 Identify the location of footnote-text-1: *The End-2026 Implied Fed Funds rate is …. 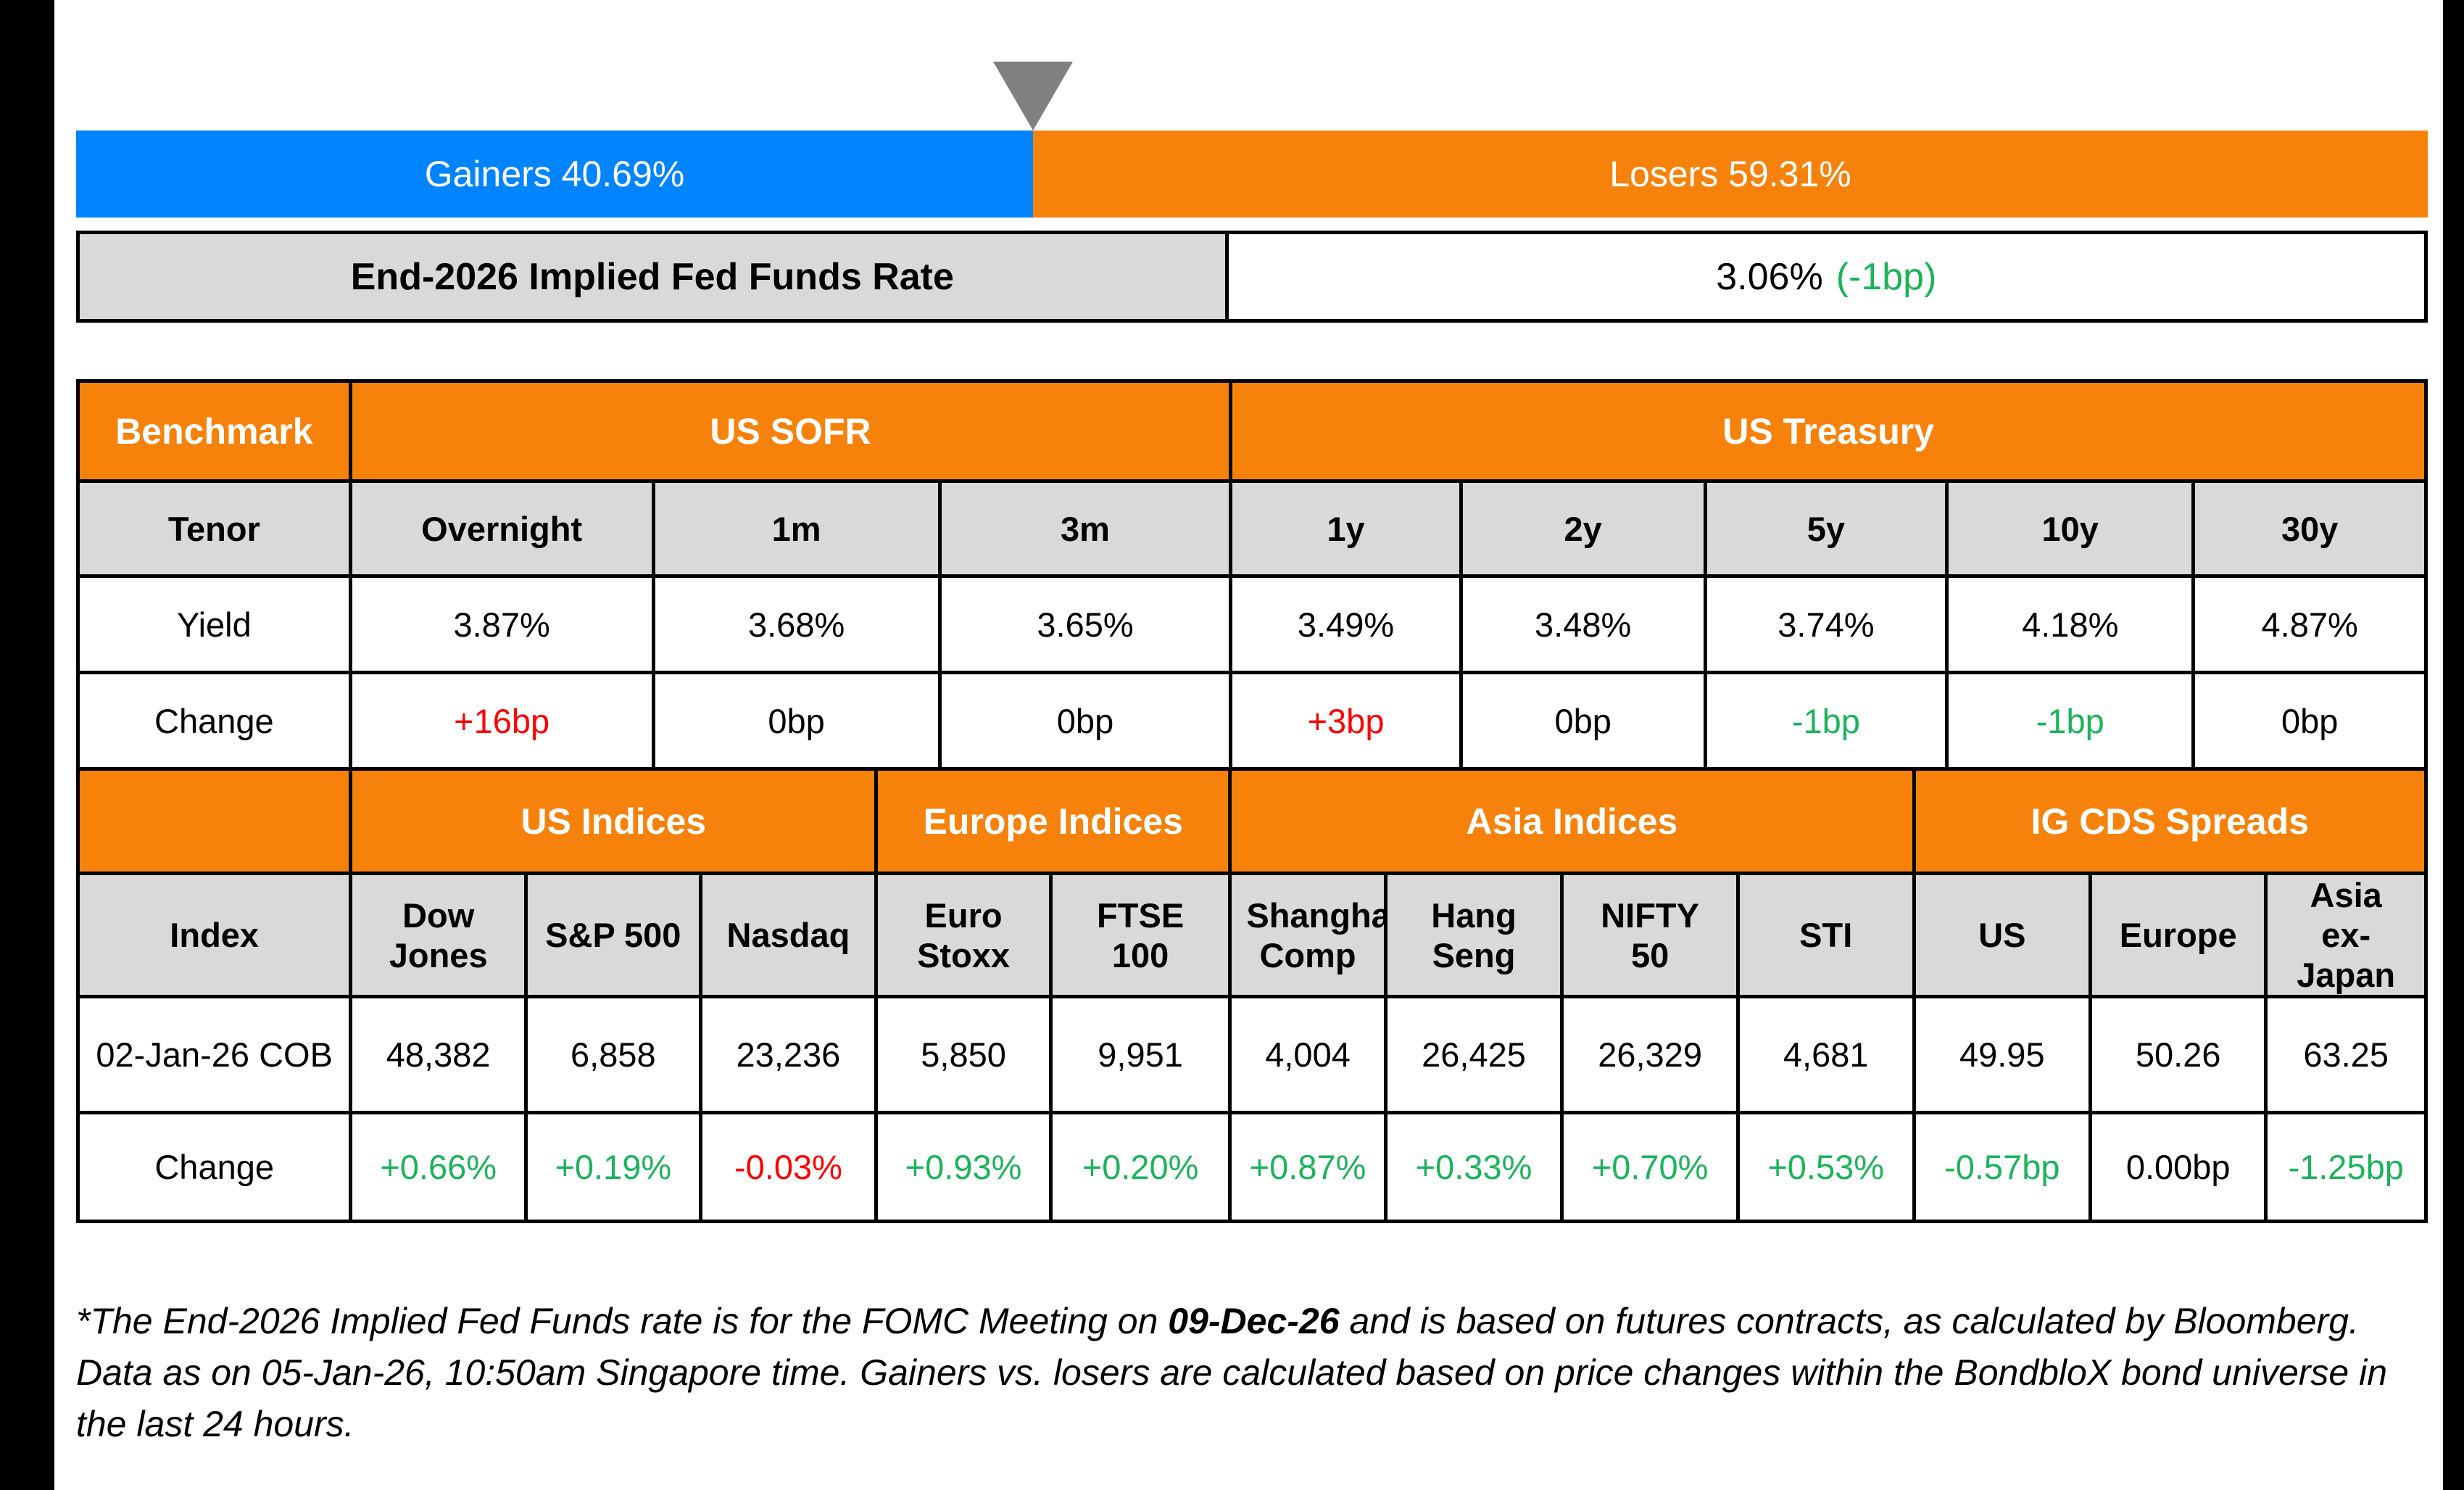
(623, 1321).